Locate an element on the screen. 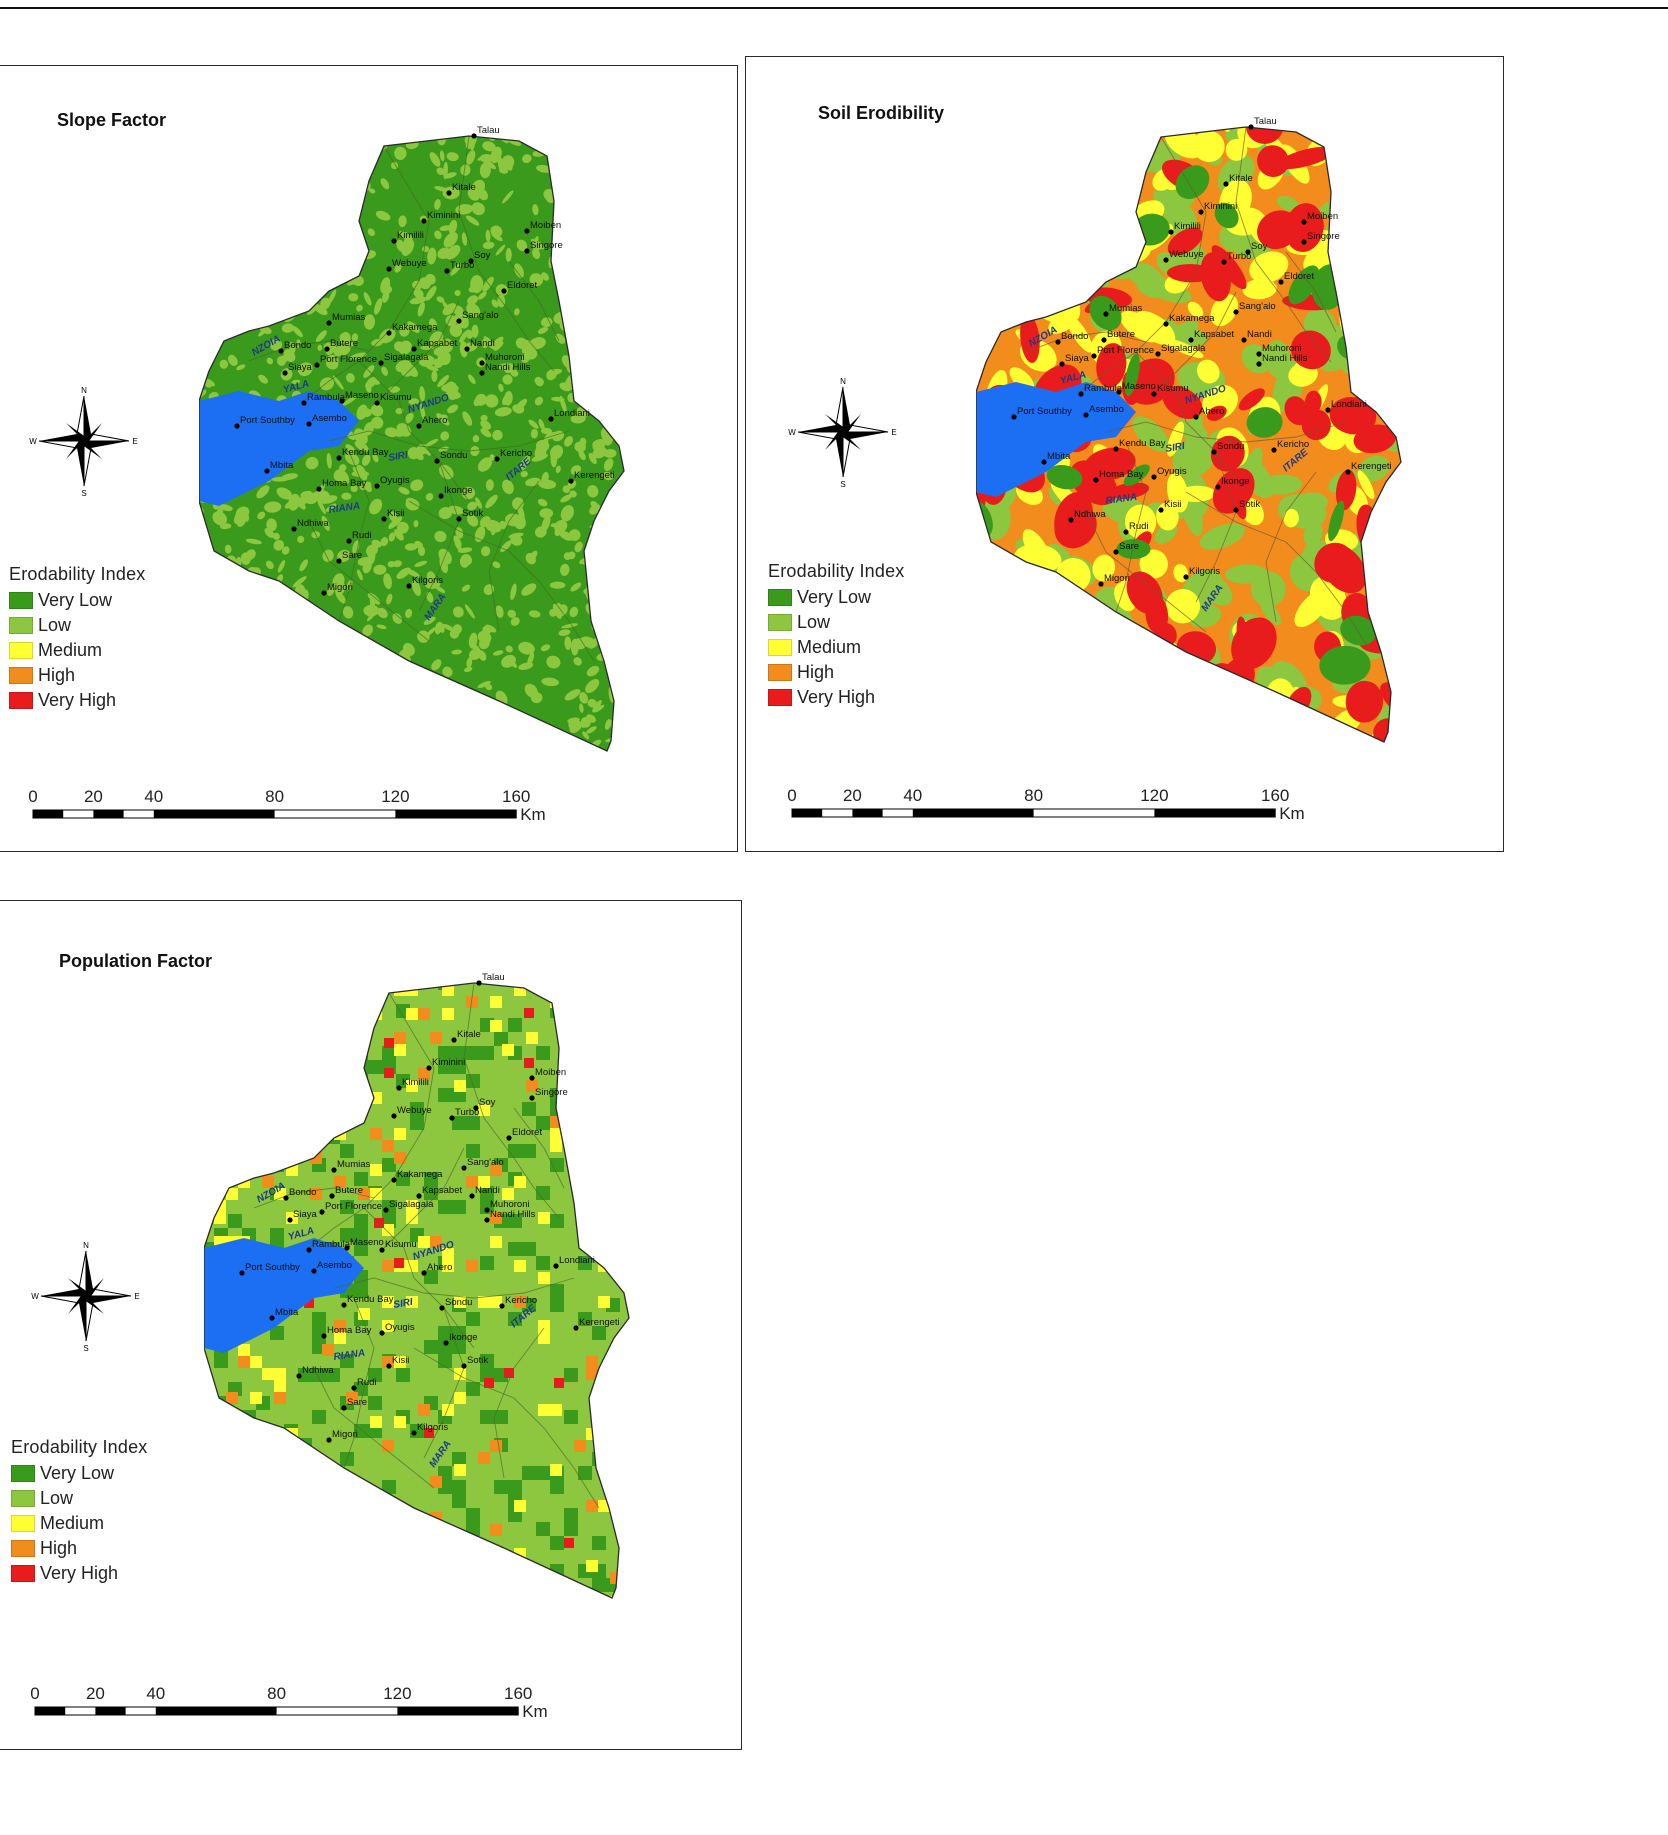 This screenshot has width=1668, height=1835. town-label: Port Southby is located at coordinates (272, 1267).